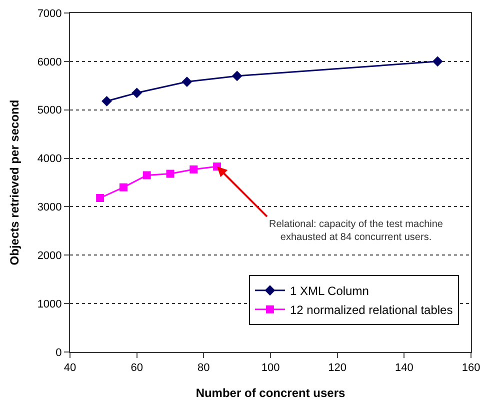  What do you see at coordinates (271, 393) in the screenshot?
I see `x-axis-title: Number of concrent users` at bounding box center [271, 393].